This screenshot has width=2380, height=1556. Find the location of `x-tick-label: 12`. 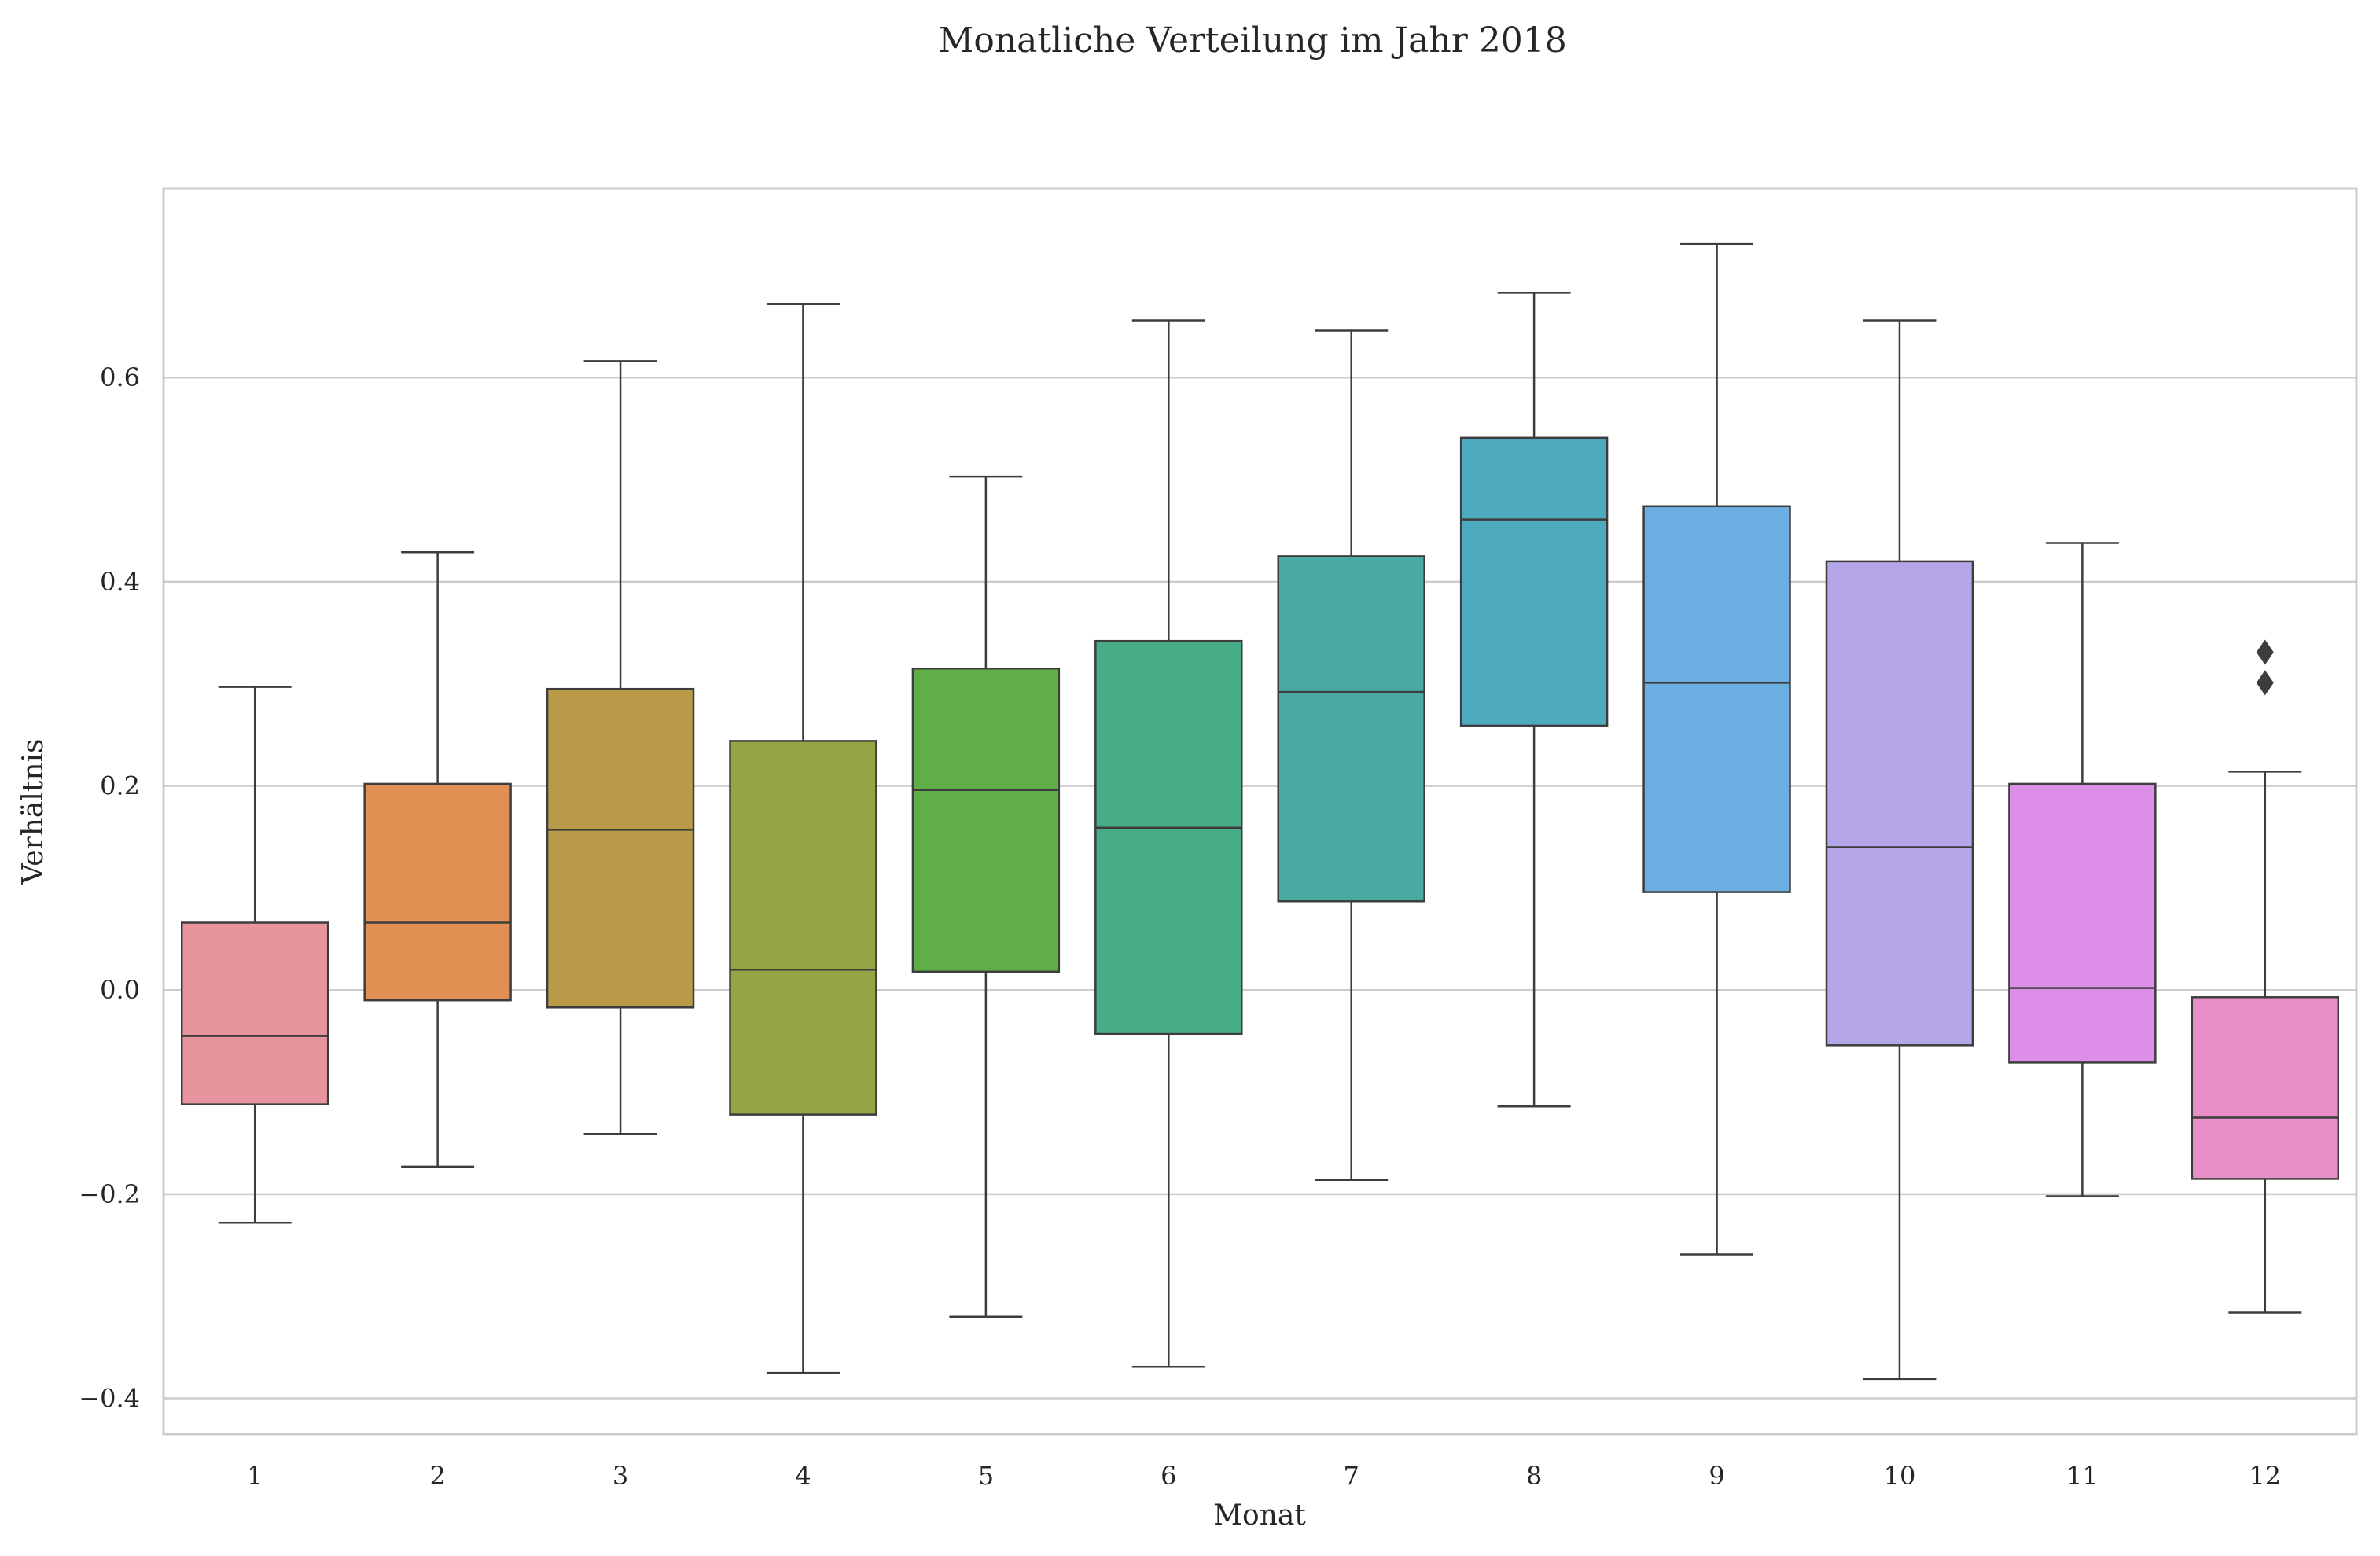

x-tick-label: 12 is located at coordinates (2265, 1476).